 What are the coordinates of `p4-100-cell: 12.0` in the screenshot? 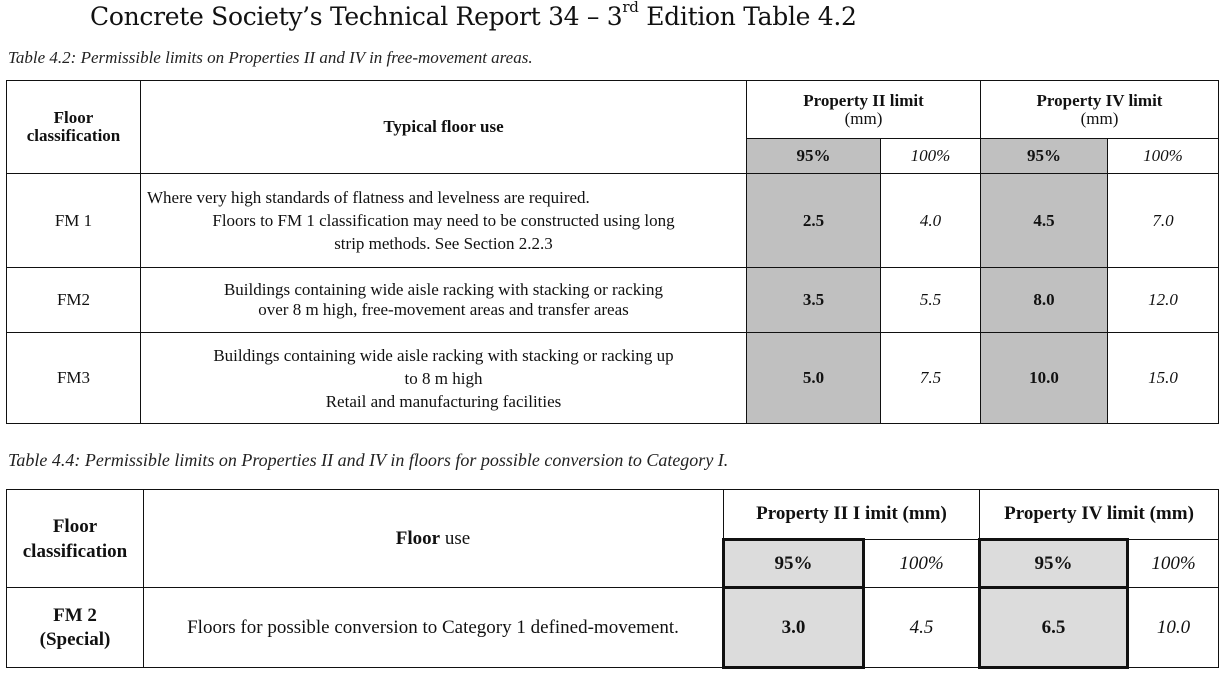 It's located at (1163, 300).